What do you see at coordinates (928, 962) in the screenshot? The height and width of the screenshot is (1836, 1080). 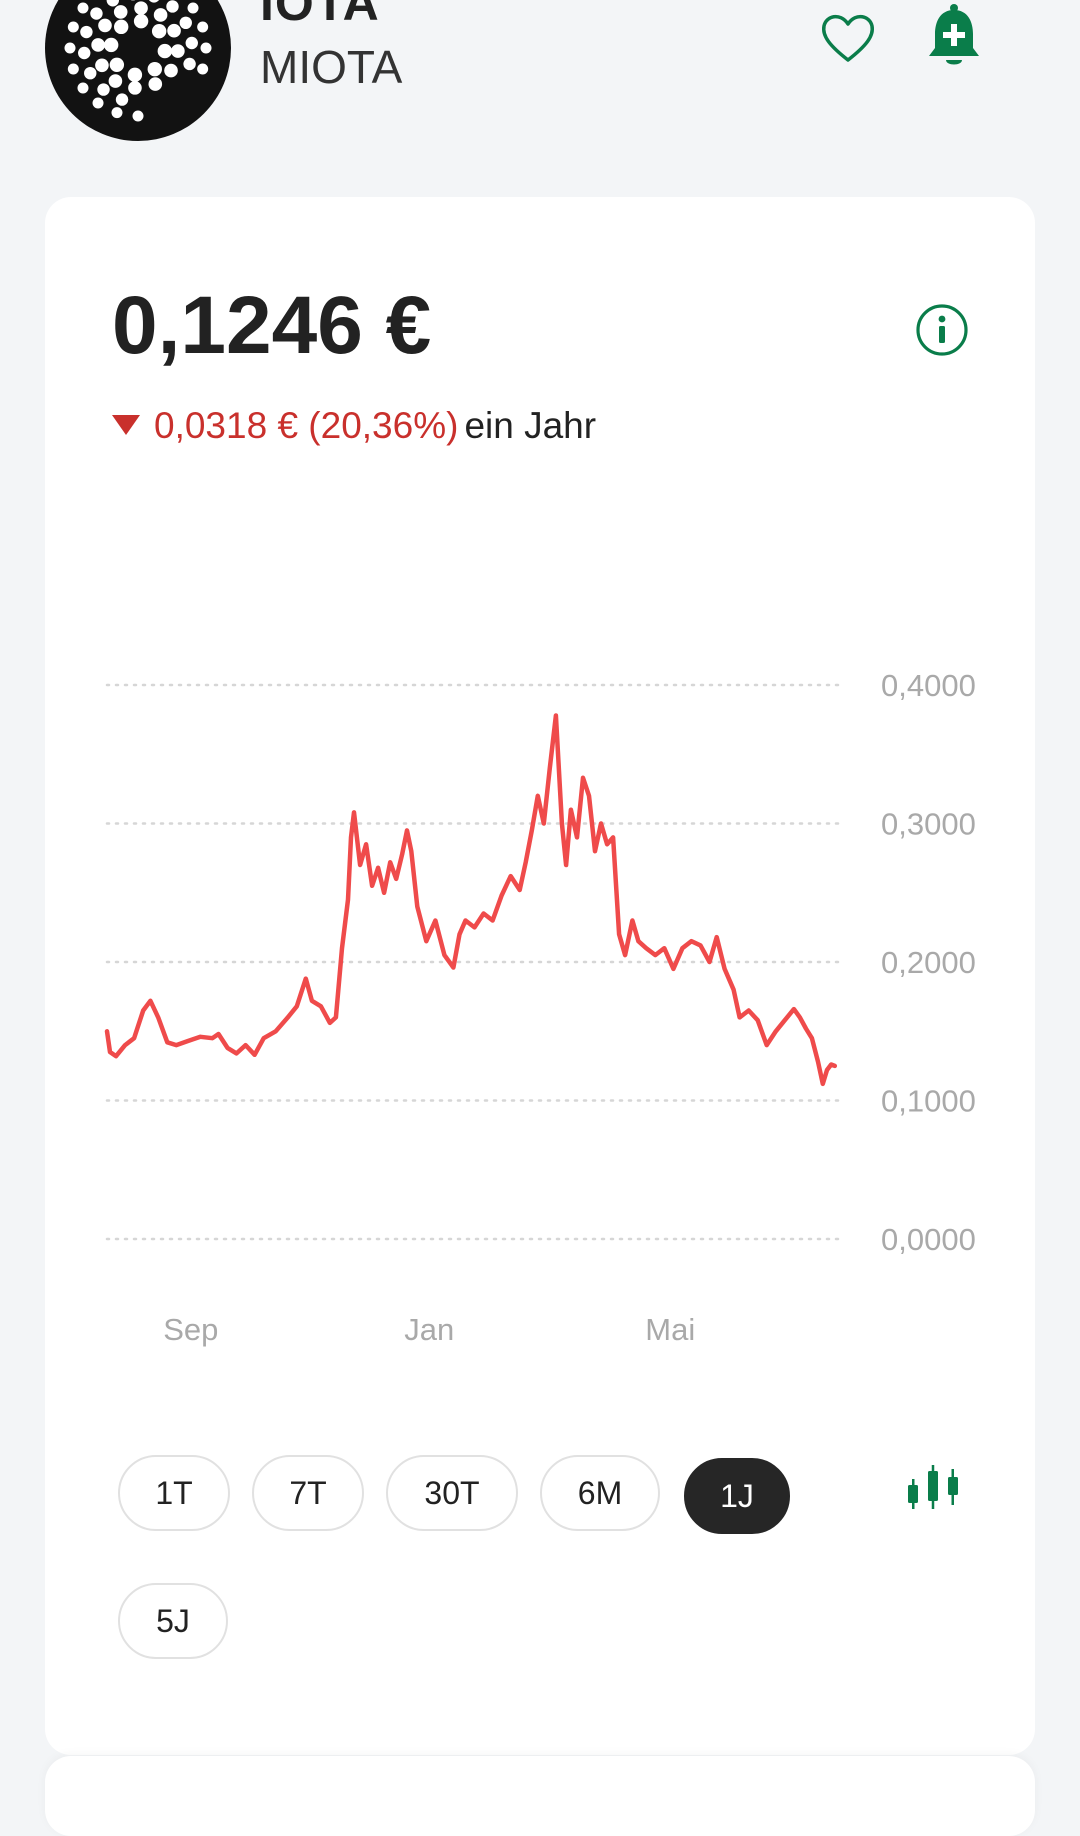 I see `y-tick-label: 0,2000` at bounding box center [928, 962].